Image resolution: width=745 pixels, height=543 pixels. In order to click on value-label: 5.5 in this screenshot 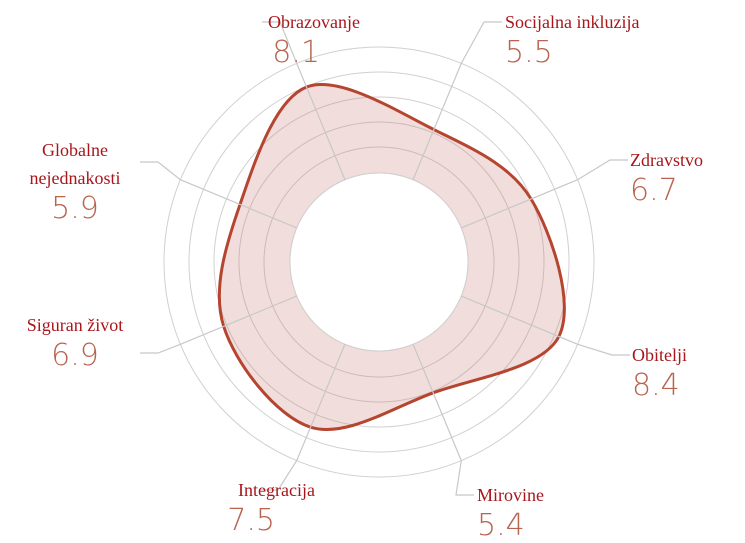, I will do `click(529, 52)`.